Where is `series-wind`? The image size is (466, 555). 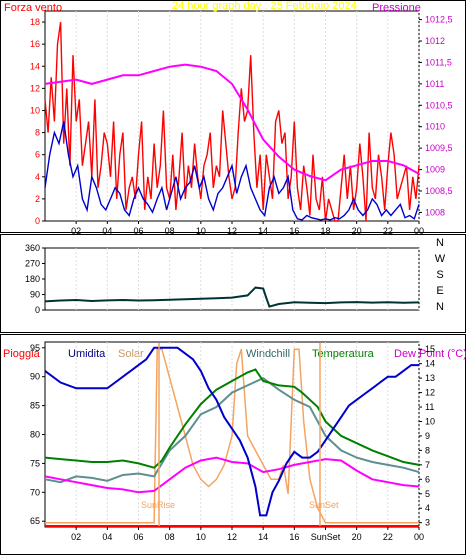 series-wind is located at coordinates (232, 171).